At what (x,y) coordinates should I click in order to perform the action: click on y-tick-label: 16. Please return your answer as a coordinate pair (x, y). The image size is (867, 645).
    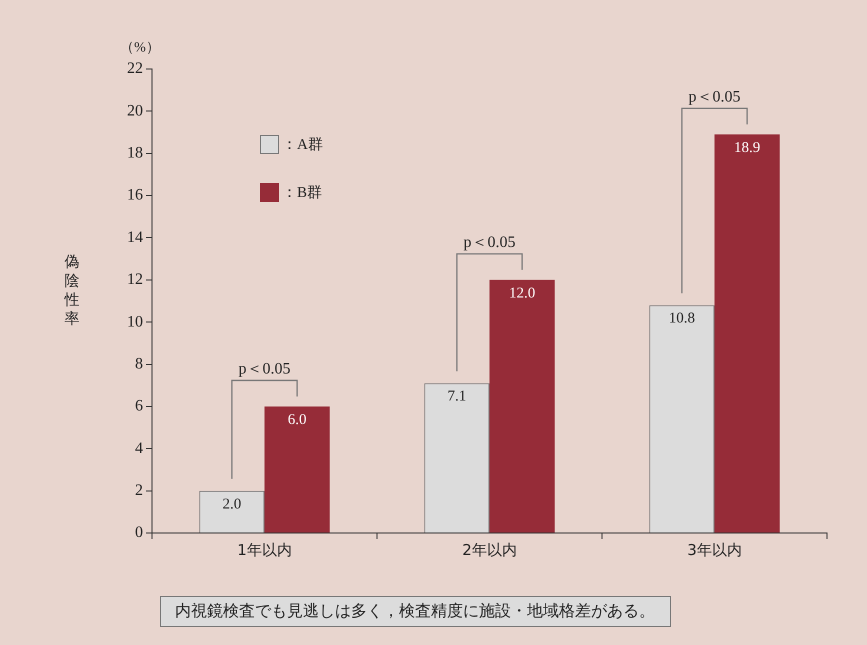
    Looking at the image, I should click on (135, 195).